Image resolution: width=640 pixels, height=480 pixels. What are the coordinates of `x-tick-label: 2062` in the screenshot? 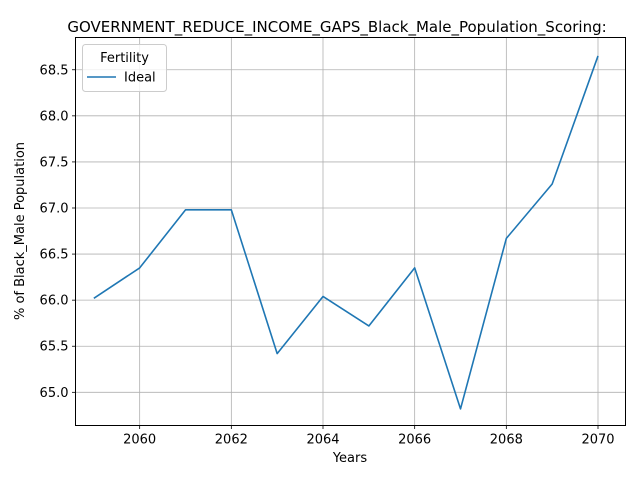 It's located at (231, 440).